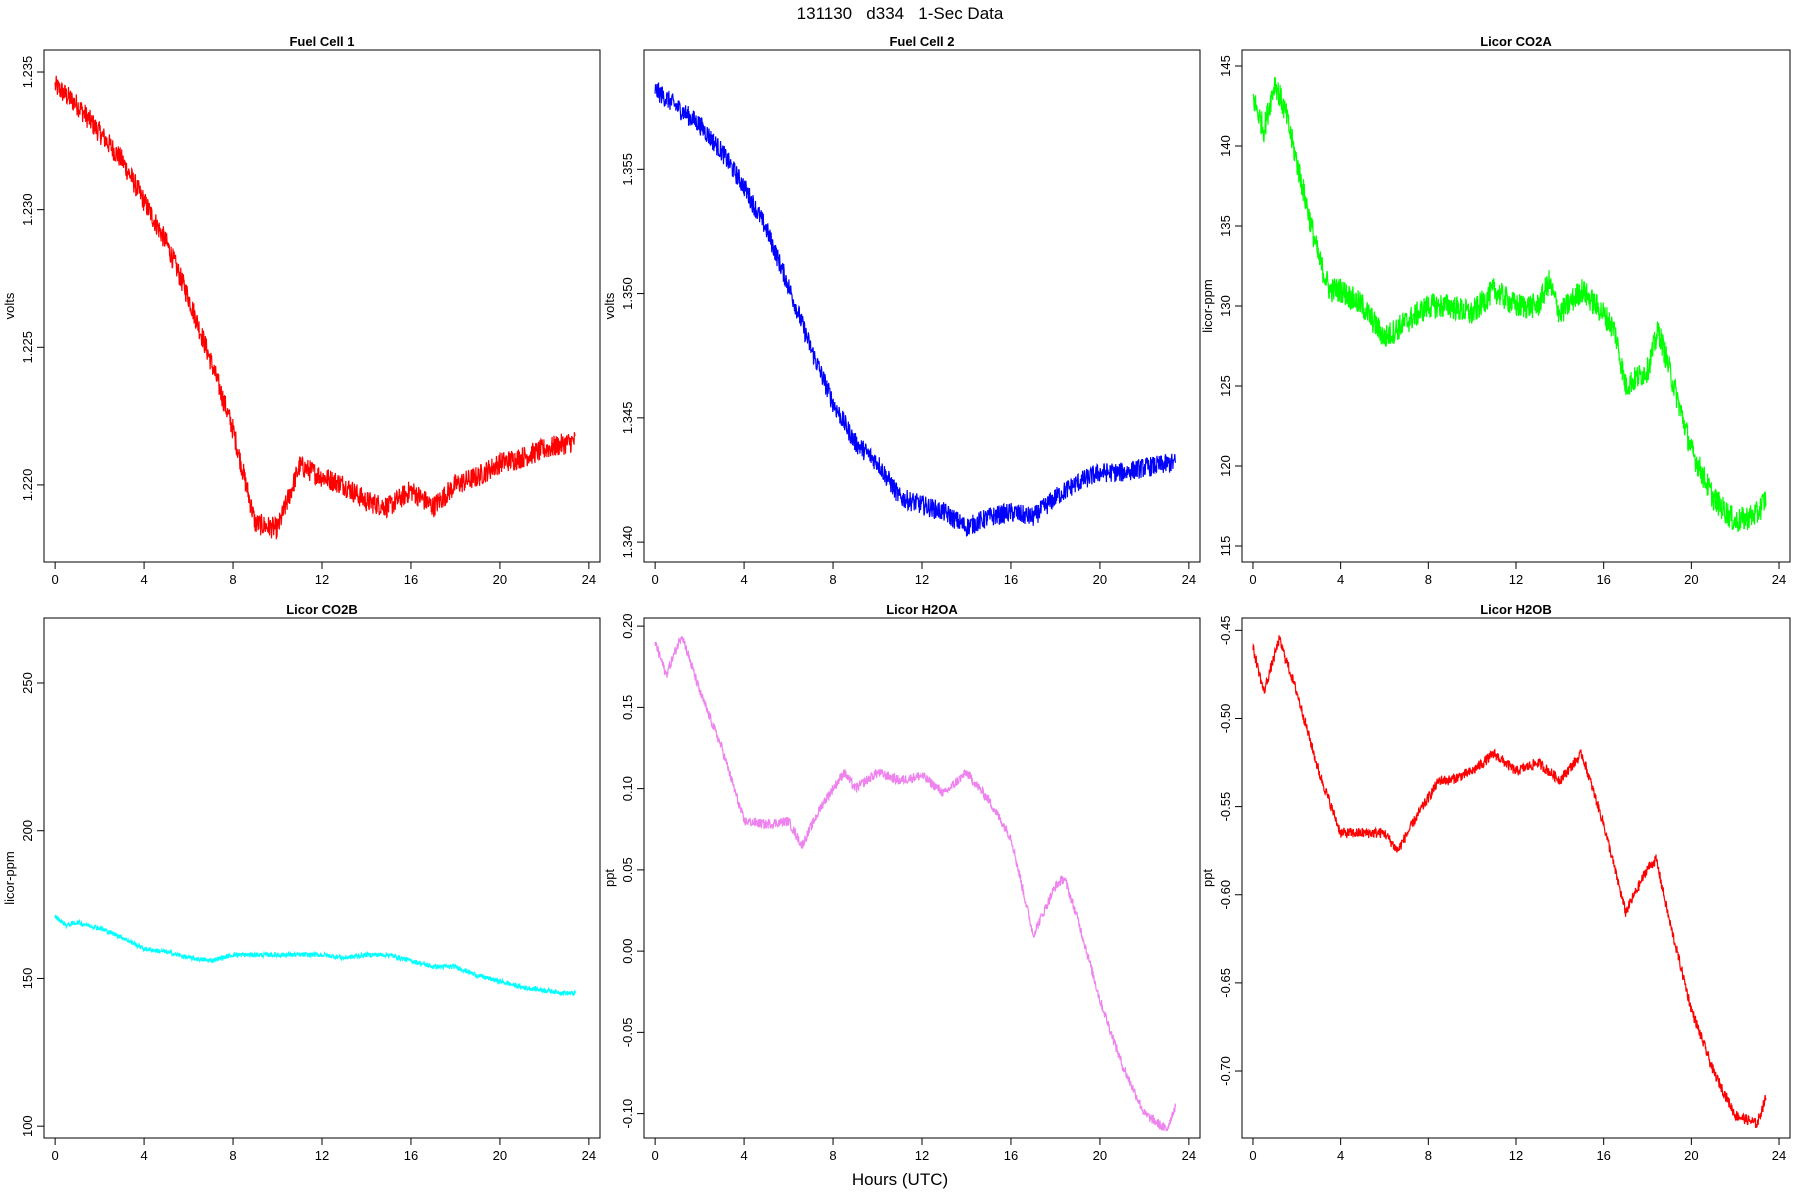  I want to click on y-tick-label: 1.225, so click(27, 347).